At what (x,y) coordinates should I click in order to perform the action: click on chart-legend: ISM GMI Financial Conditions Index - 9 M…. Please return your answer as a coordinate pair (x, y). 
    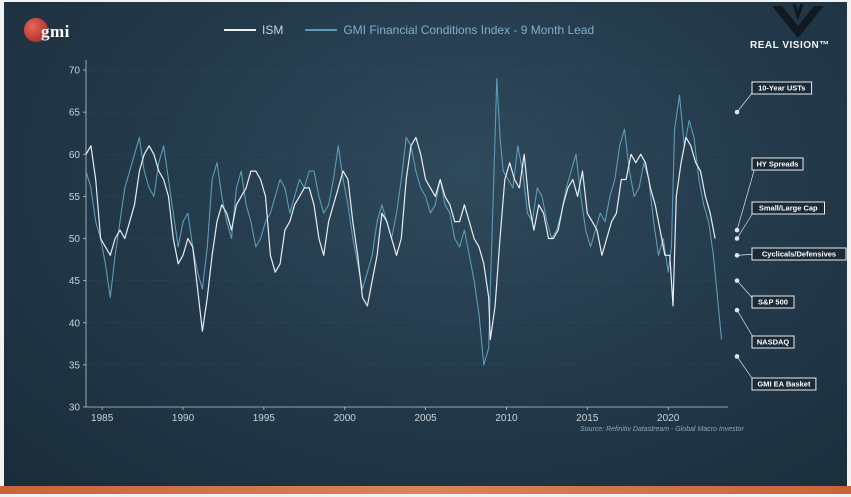
    Looking at the image, I should click on (420, 30).